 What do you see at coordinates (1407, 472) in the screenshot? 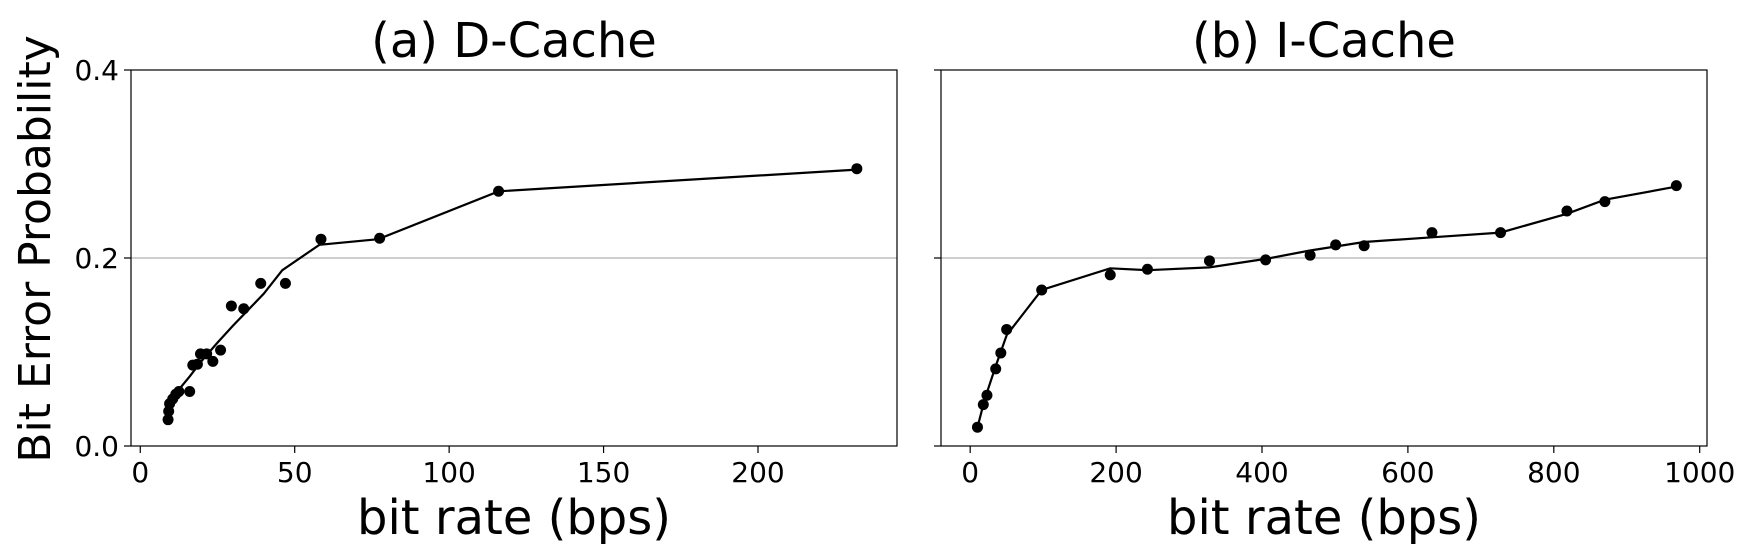
I see `x-tick-label: 600` at bounding box center [1407, 472].